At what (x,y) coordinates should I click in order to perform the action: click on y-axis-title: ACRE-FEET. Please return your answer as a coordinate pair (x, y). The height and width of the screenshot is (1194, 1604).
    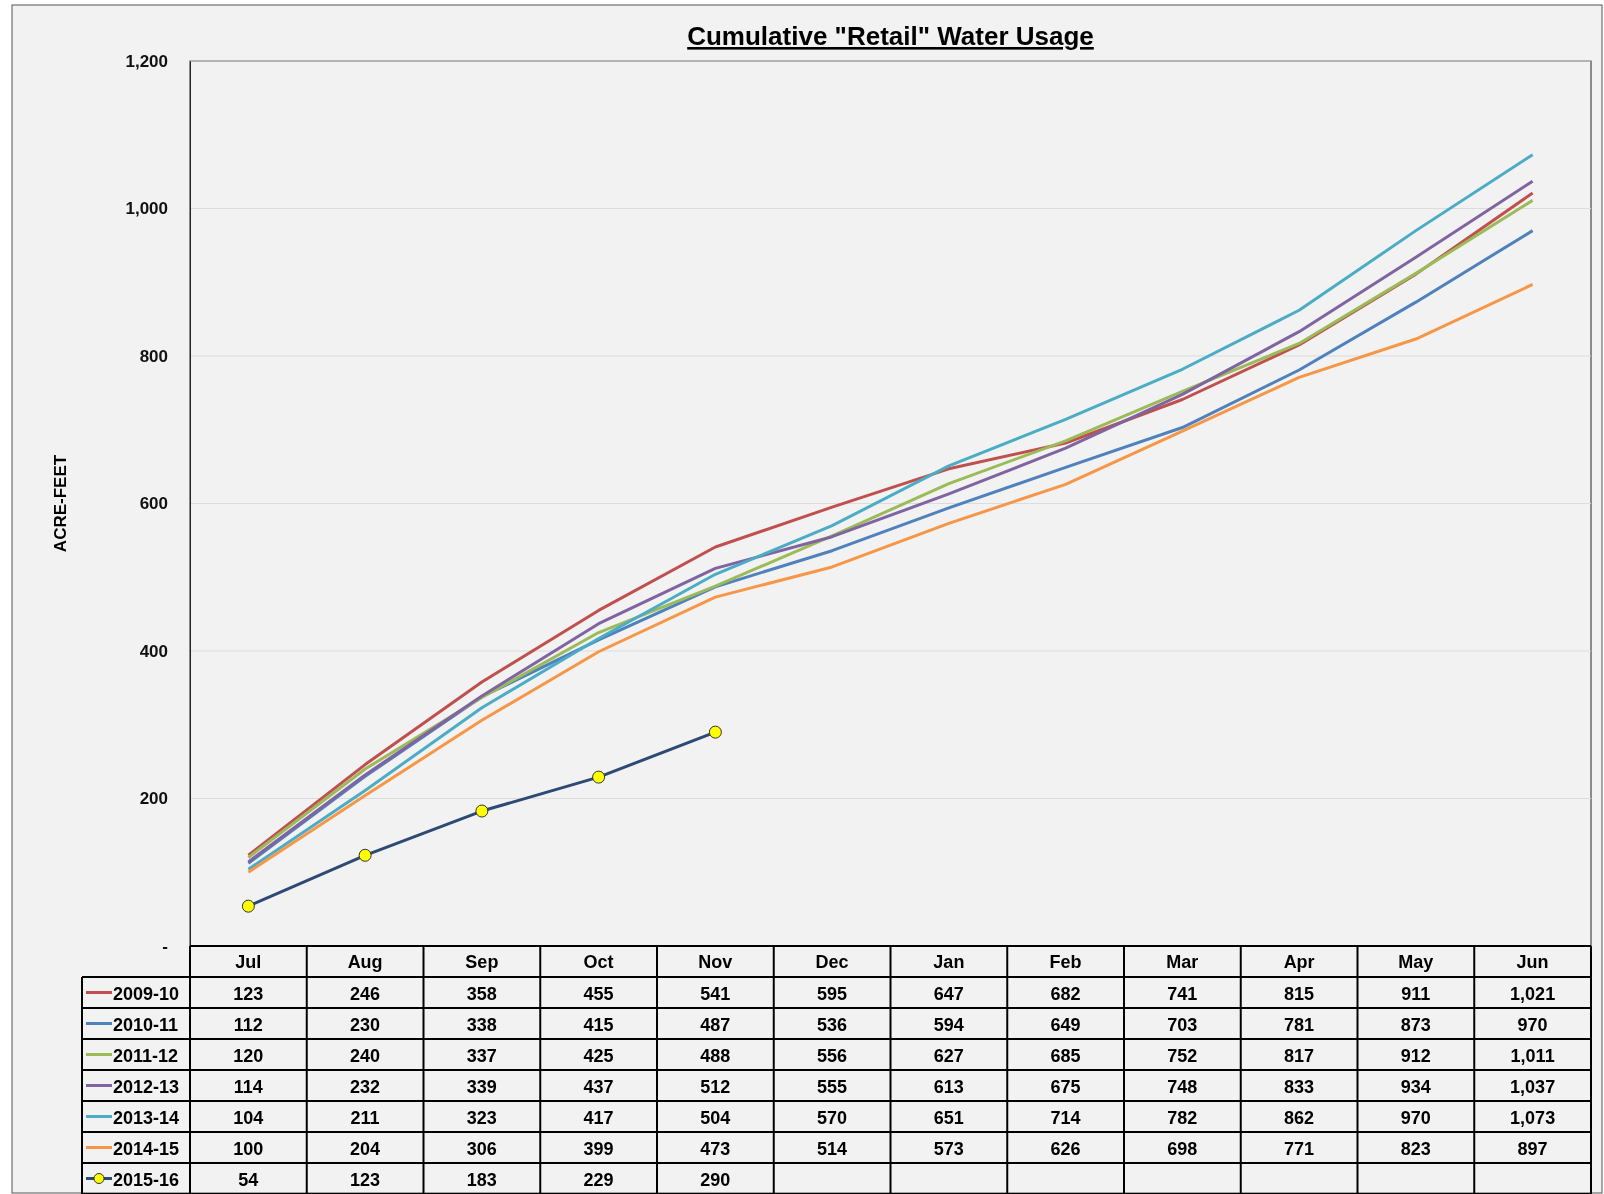
    Looking at the image, I should click on (60, 503).